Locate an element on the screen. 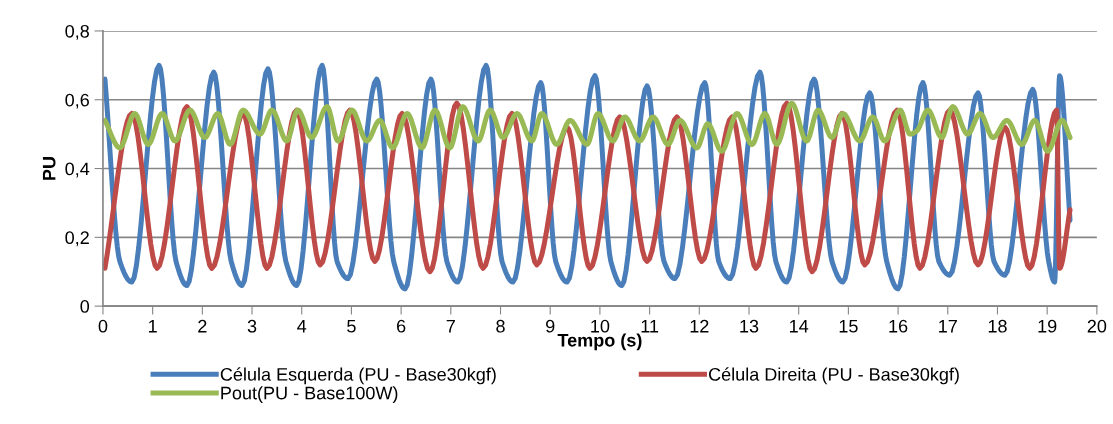  x-tick-label: 12 is located at coordinates (699, 326).